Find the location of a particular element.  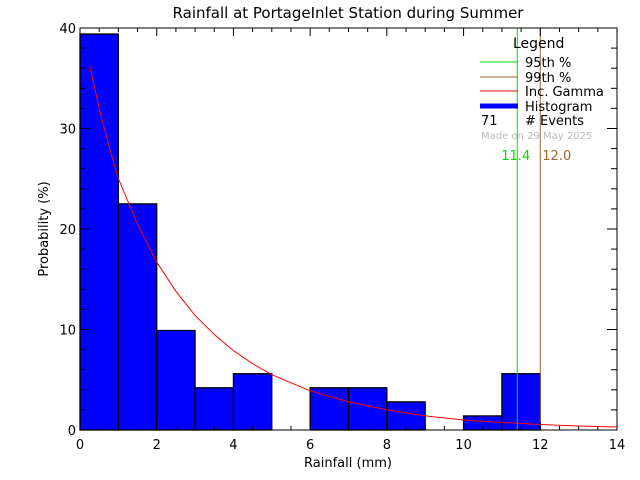

x-tick-label: 0 is located at coordinates (80, 445).